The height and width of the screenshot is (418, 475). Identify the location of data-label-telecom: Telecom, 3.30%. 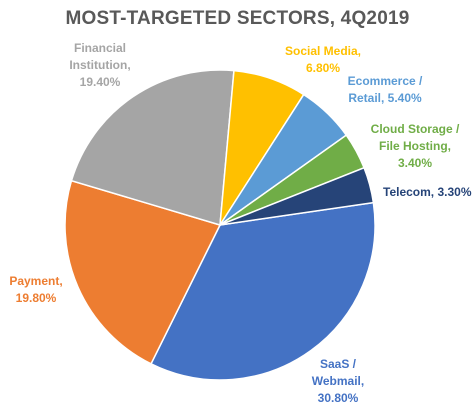
(427, 192).